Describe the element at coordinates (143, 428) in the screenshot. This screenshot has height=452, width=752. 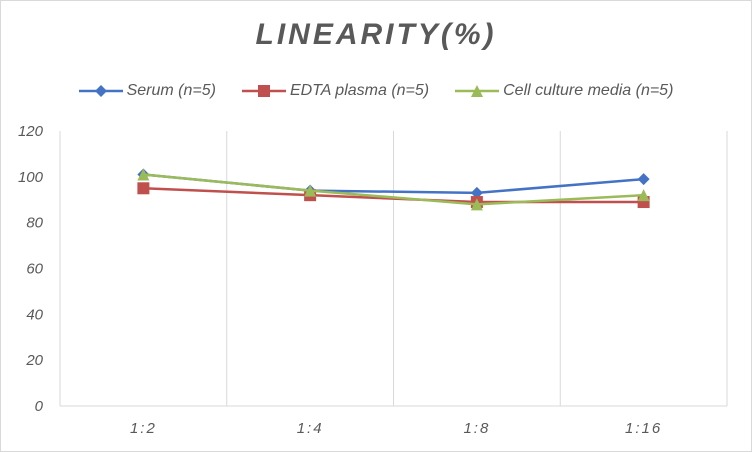
I see `x-tick-label: 1:2` at that location.